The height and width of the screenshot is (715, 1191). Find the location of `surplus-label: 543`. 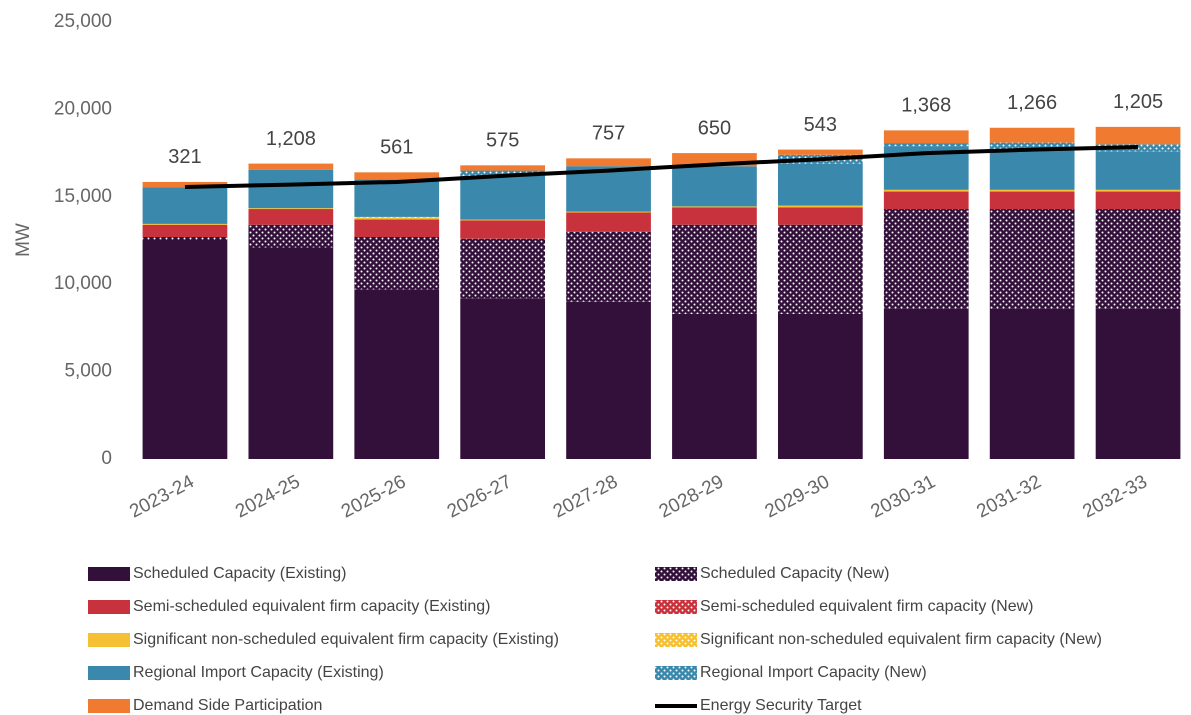

surplus-label: 543 is located at coordinates (820, 125).